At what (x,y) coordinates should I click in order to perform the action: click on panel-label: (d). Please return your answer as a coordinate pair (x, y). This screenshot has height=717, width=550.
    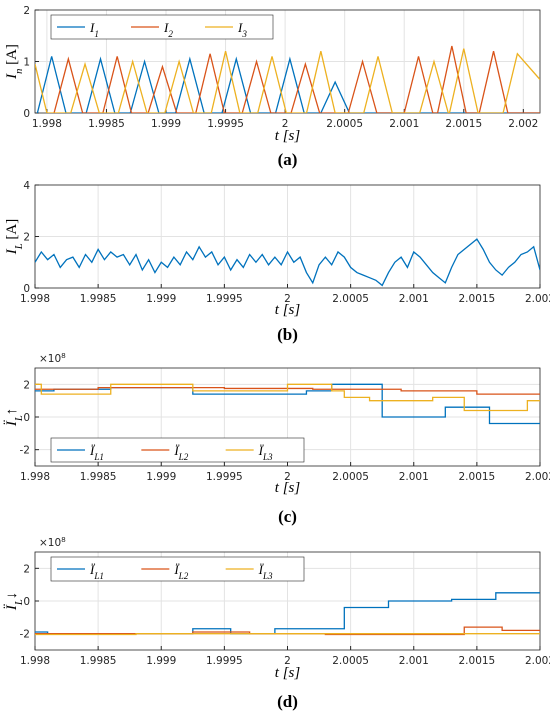
    Looking at the image, I should click on (287, 701).